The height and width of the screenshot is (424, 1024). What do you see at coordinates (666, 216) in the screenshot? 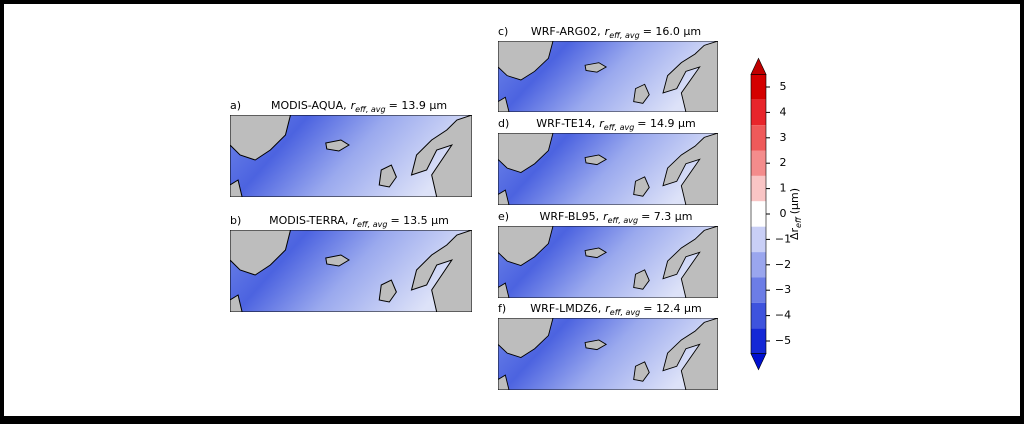
I see `title-value: = 7.3 μm` at bounding box center [666, 216].